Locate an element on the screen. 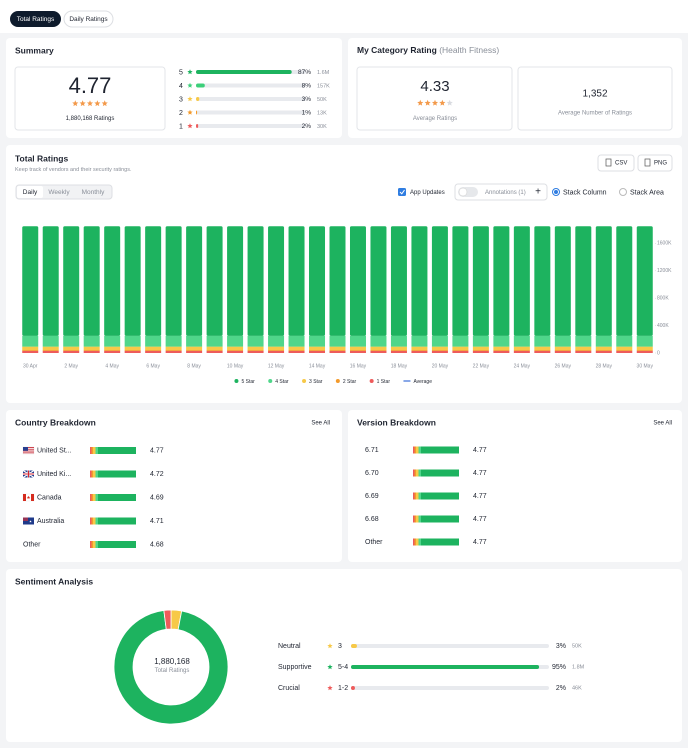  legend-label: 4 Star is located at coordinates (282, 382).